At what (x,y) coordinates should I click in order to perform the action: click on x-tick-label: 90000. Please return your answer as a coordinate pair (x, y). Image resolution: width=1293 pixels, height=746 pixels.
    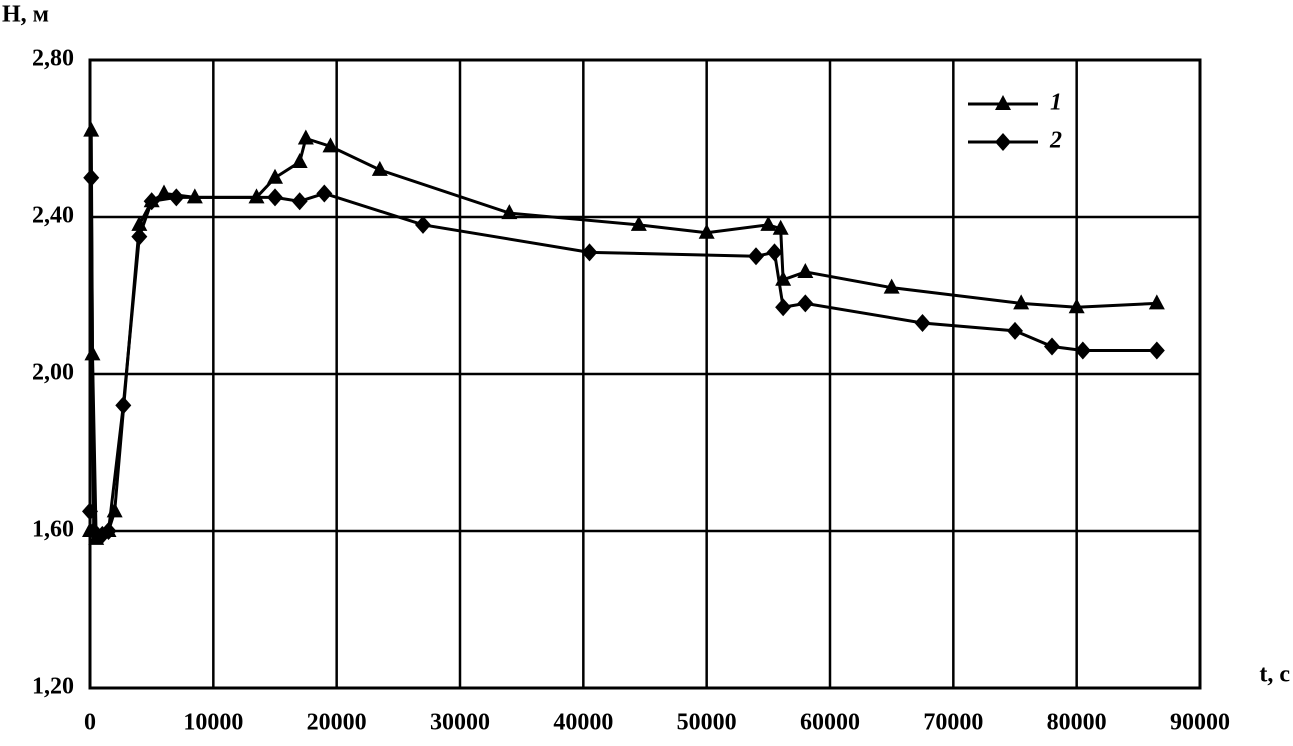
    Looking at the image, I should click on (1200, 723).